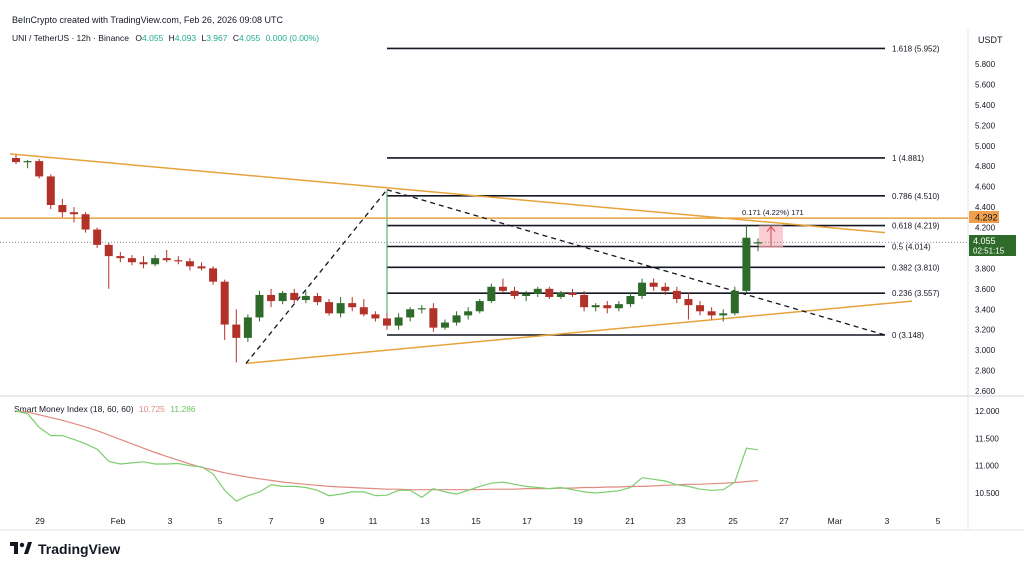 This screenshot has width=1024, height=565. Describe the element at coordinates (578, 521) in the screenshot. I see `time-tick-label: 19` at that location.